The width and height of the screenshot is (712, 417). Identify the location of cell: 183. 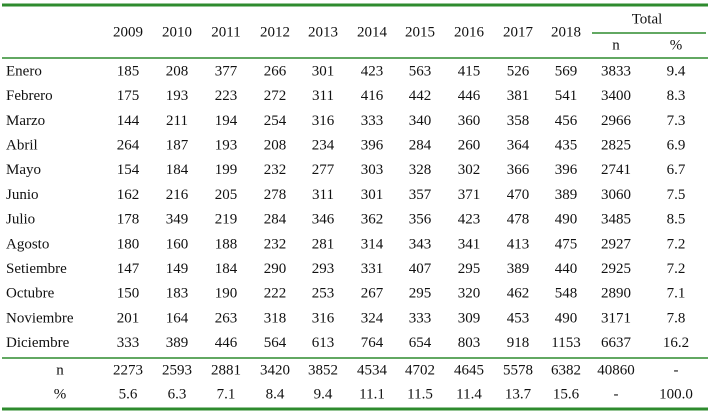
(177, 294).